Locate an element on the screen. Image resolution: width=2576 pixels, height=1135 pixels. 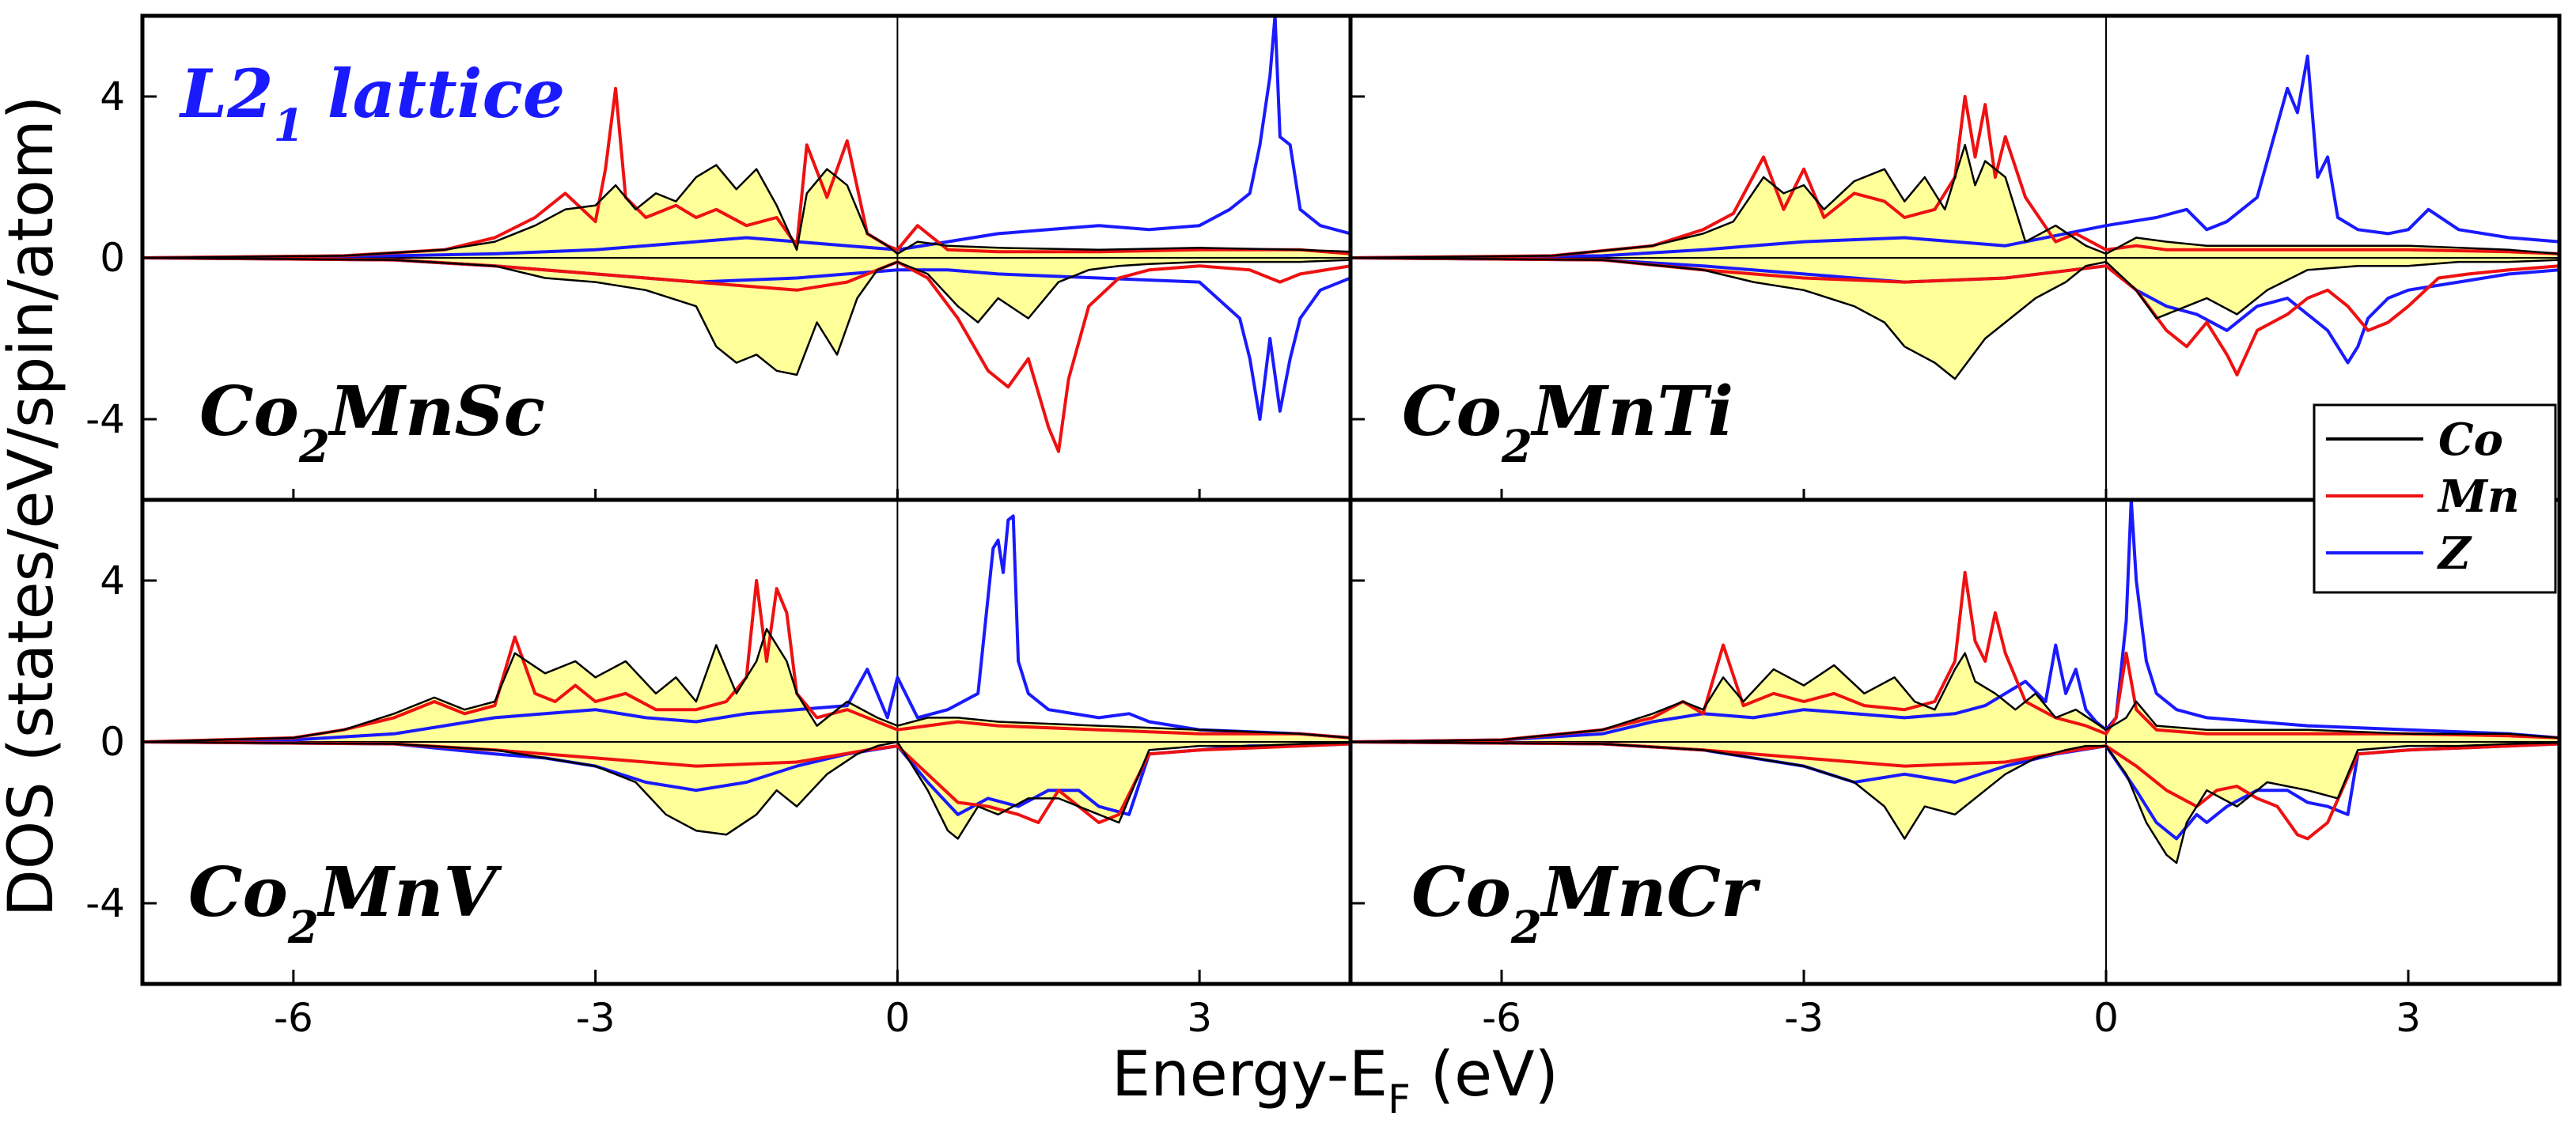
compound-label: Co2MnCr is located at coordinates (1586, 904).